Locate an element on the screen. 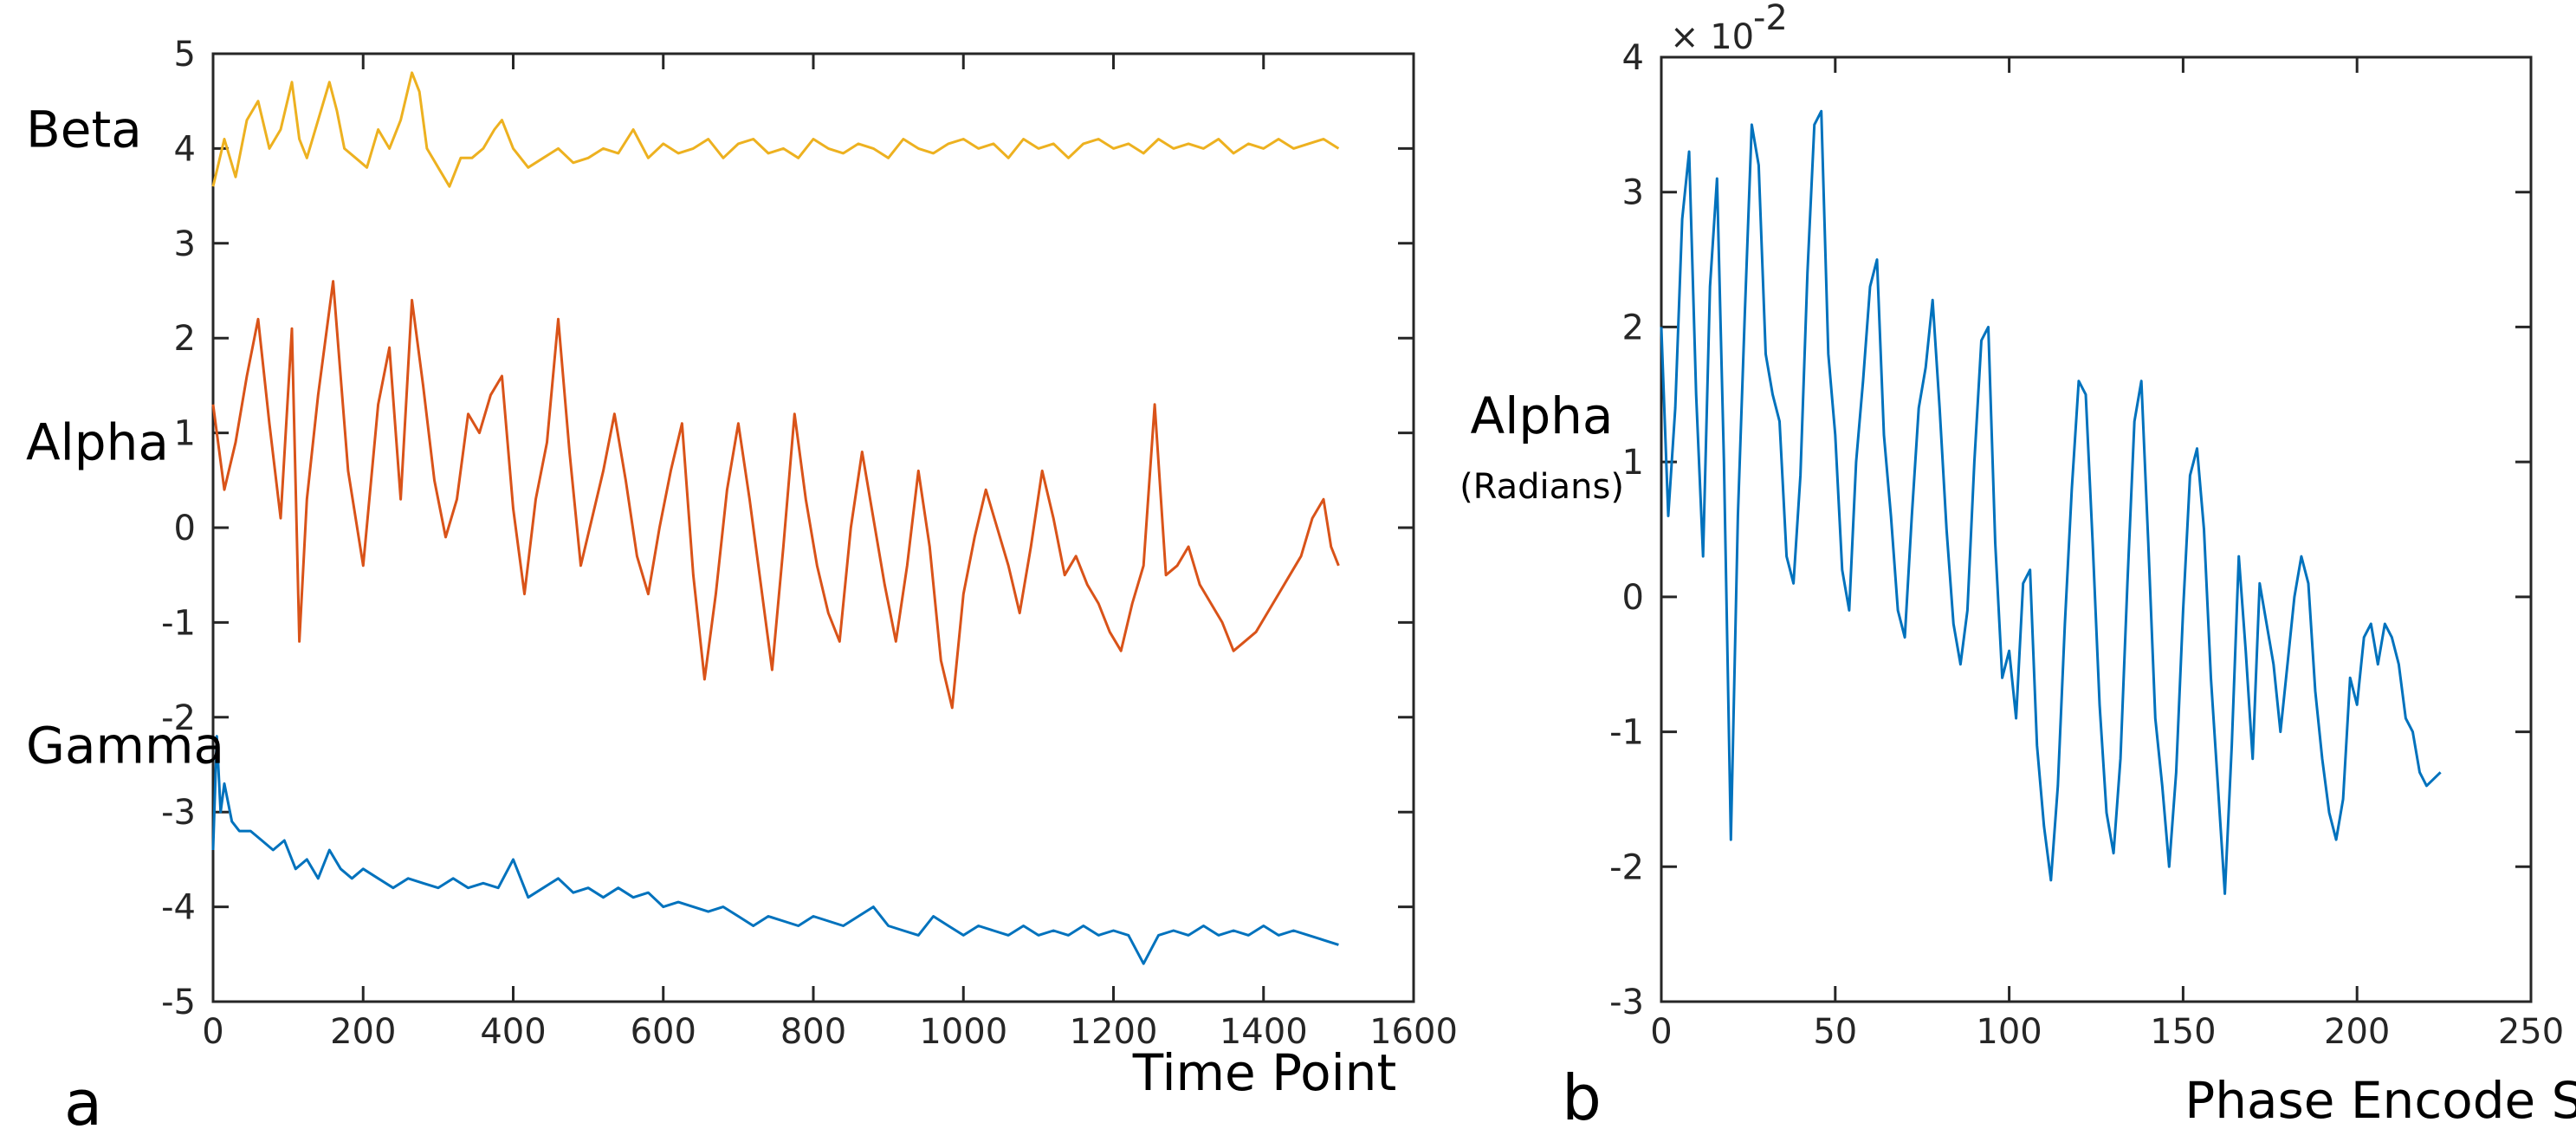 The image size is (2576, 1142). panel-b-y-exponent-base: × 10 is located at coordinates (1712, 37).